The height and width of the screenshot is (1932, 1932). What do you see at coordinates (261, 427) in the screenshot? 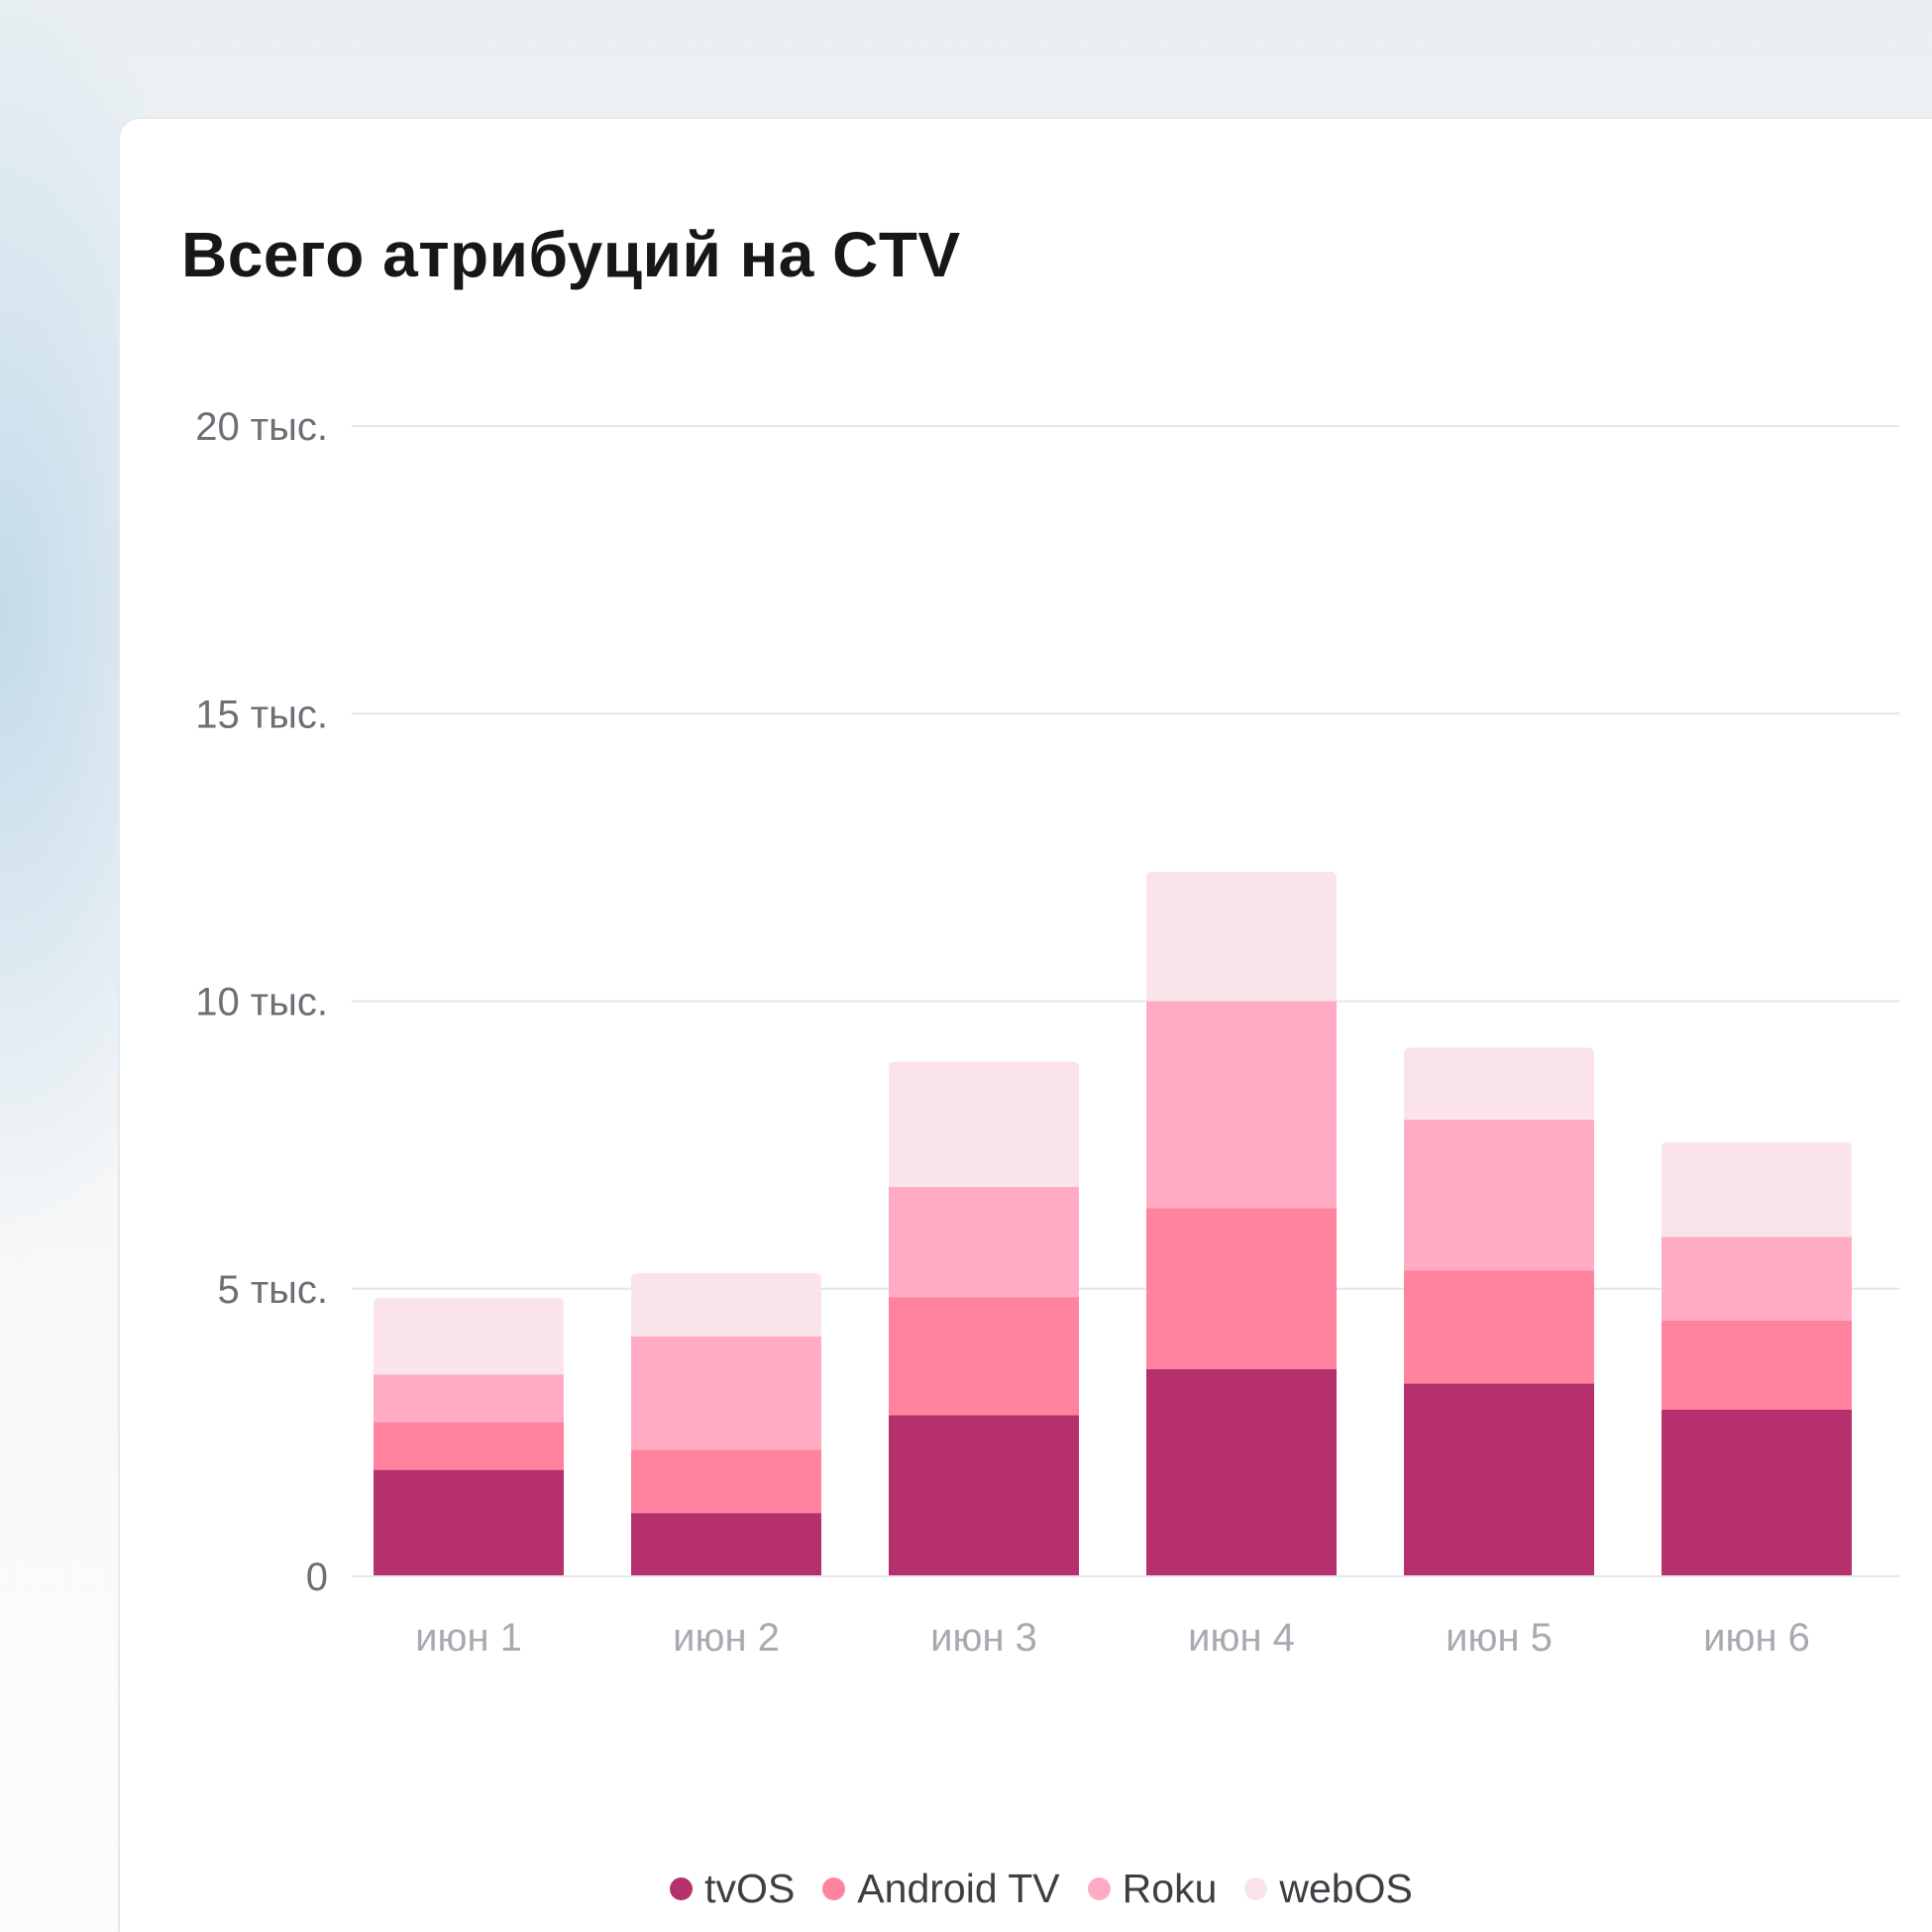
I see `y-tick-label: 20 тыс.` at bounding box center [261, 427].